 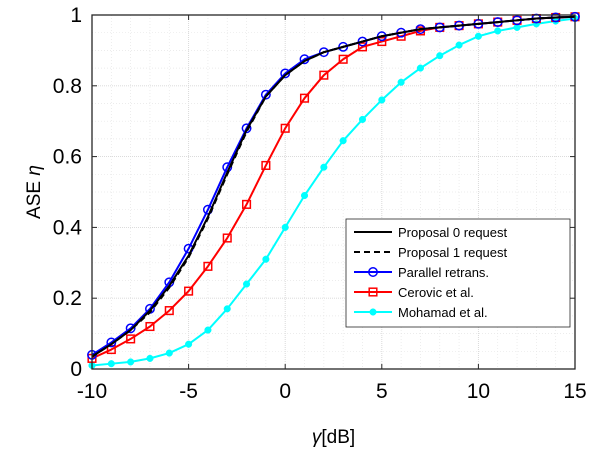 I want to click on y-axis-text: ASE, so click(x=34, y=197).